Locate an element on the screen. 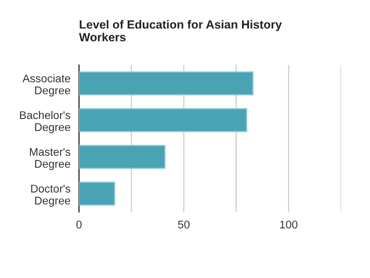 The height and width of the screenshot is (278, 370). chart-title: Level of Education for Asian History Workers is located at coordinates (180, 31).